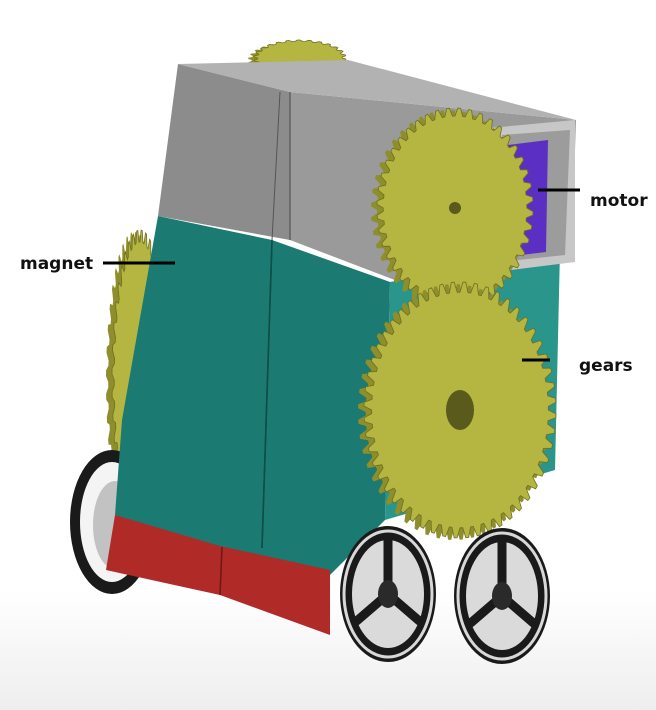  What do you see at coordinates (502, 596) in the screenshot?
I see `front-right-wheel` at bounding box center [502, 596].